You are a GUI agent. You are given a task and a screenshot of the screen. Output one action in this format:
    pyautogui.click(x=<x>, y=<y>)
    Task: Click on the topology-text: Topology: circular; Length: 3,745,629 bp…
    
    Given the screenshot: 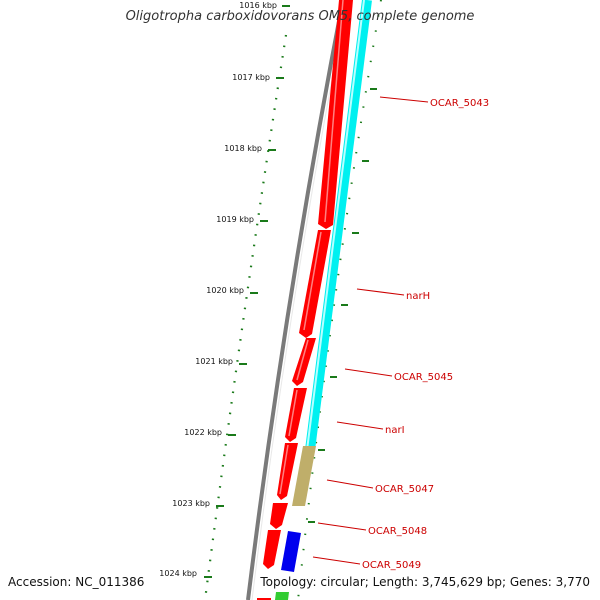 What is the action you would take?
    pyautogui.click(x=425, y=582)
    